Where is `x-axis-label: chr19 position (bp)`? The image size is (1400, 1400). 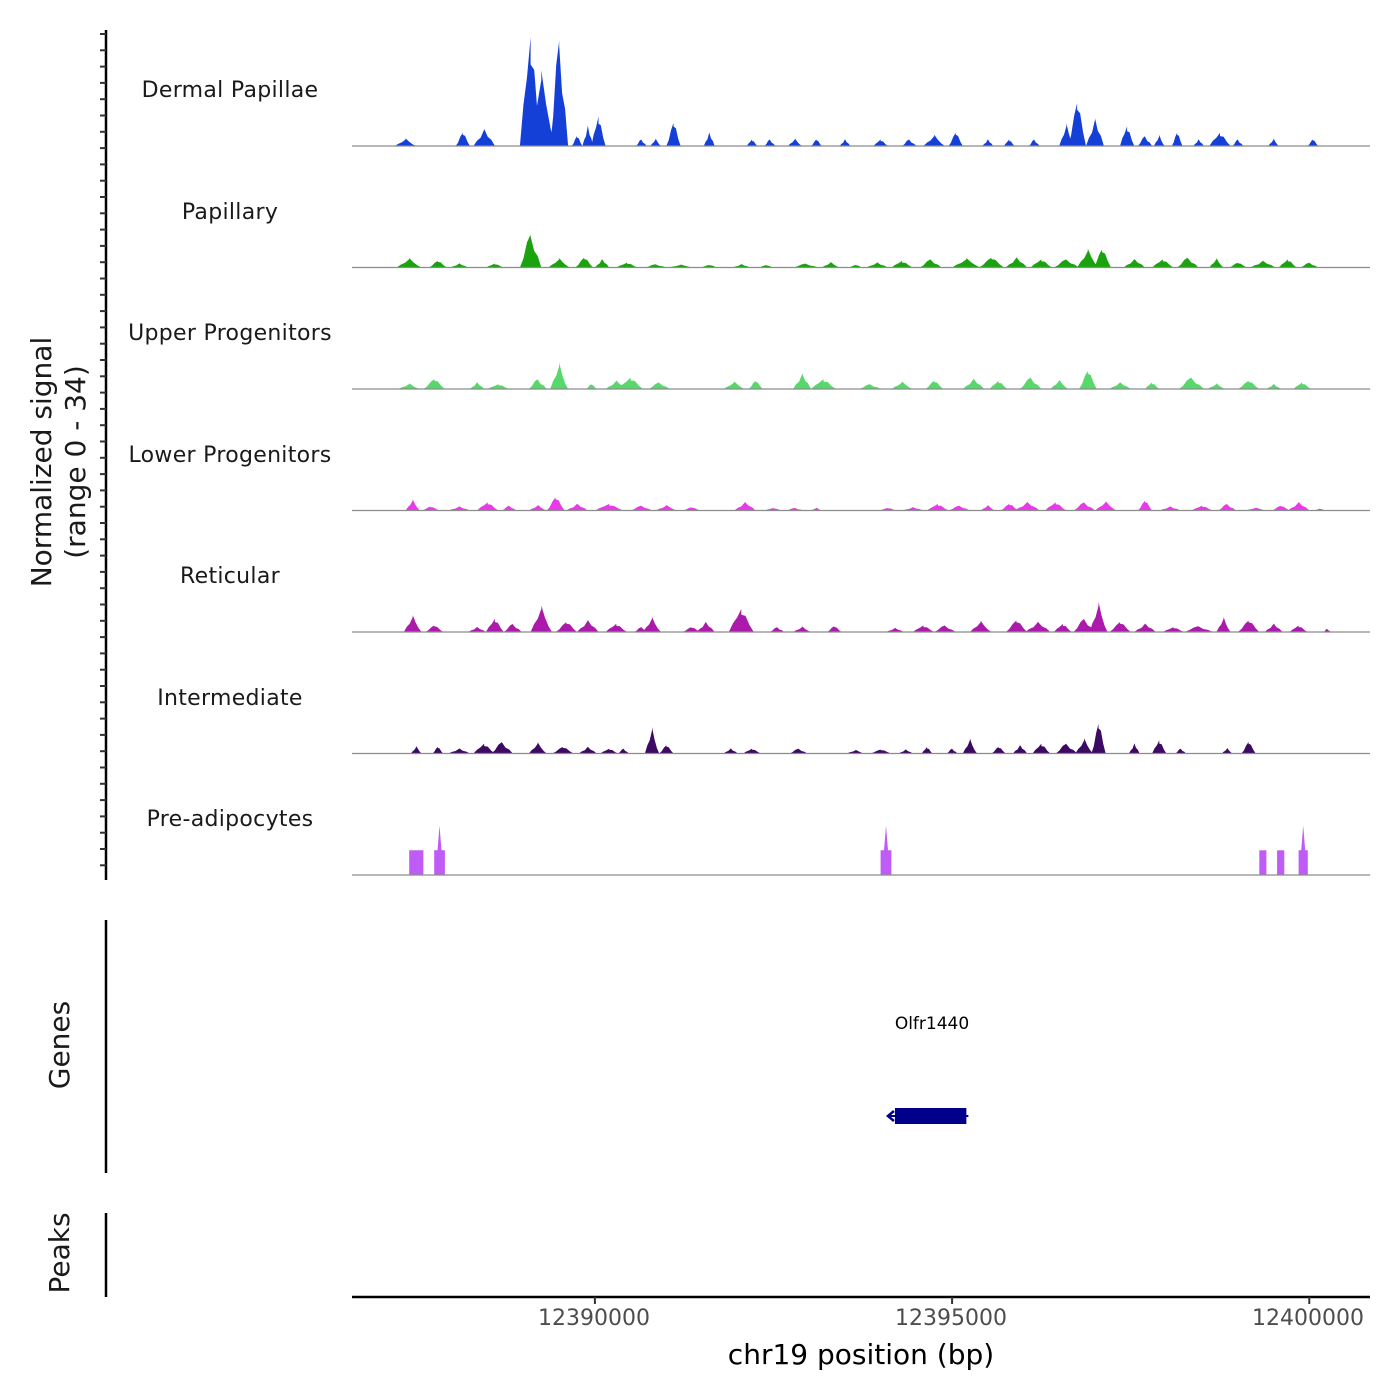 x-axis-label: chr19 position (bp) is located at coordinates (861, 1354).